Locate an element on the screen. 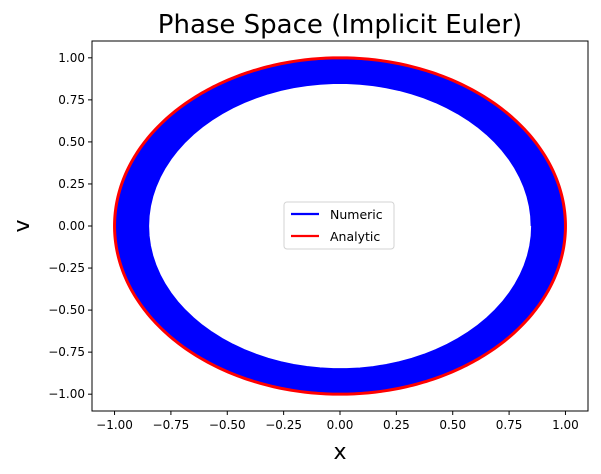 This screenshot has width=601, height=474. y-axis-ticks: −1.00 −0.75 −0.50 −0.25 0.00 0.25 0.50 0.75 1.00 is located at coordinates (70, 226).